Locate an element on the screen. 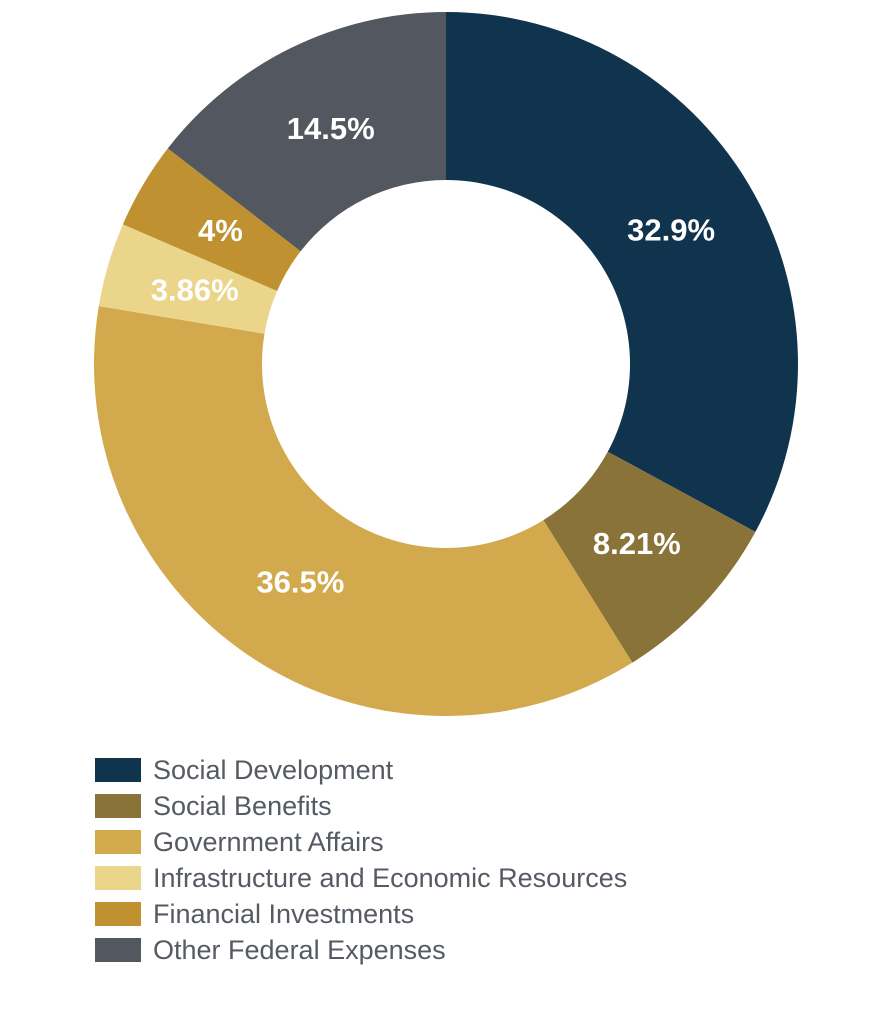  legend-label: Social Development is located at coordinates (273, 769).